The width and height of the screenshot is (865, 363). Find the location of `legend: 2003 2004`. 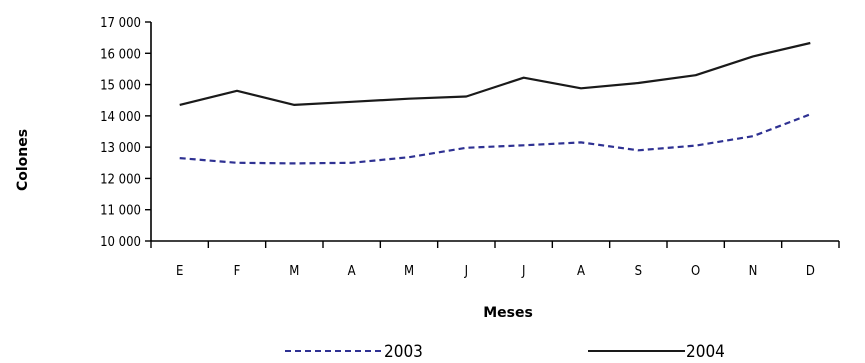

legend: 2003 2004 is located at coordinates (505, 352).